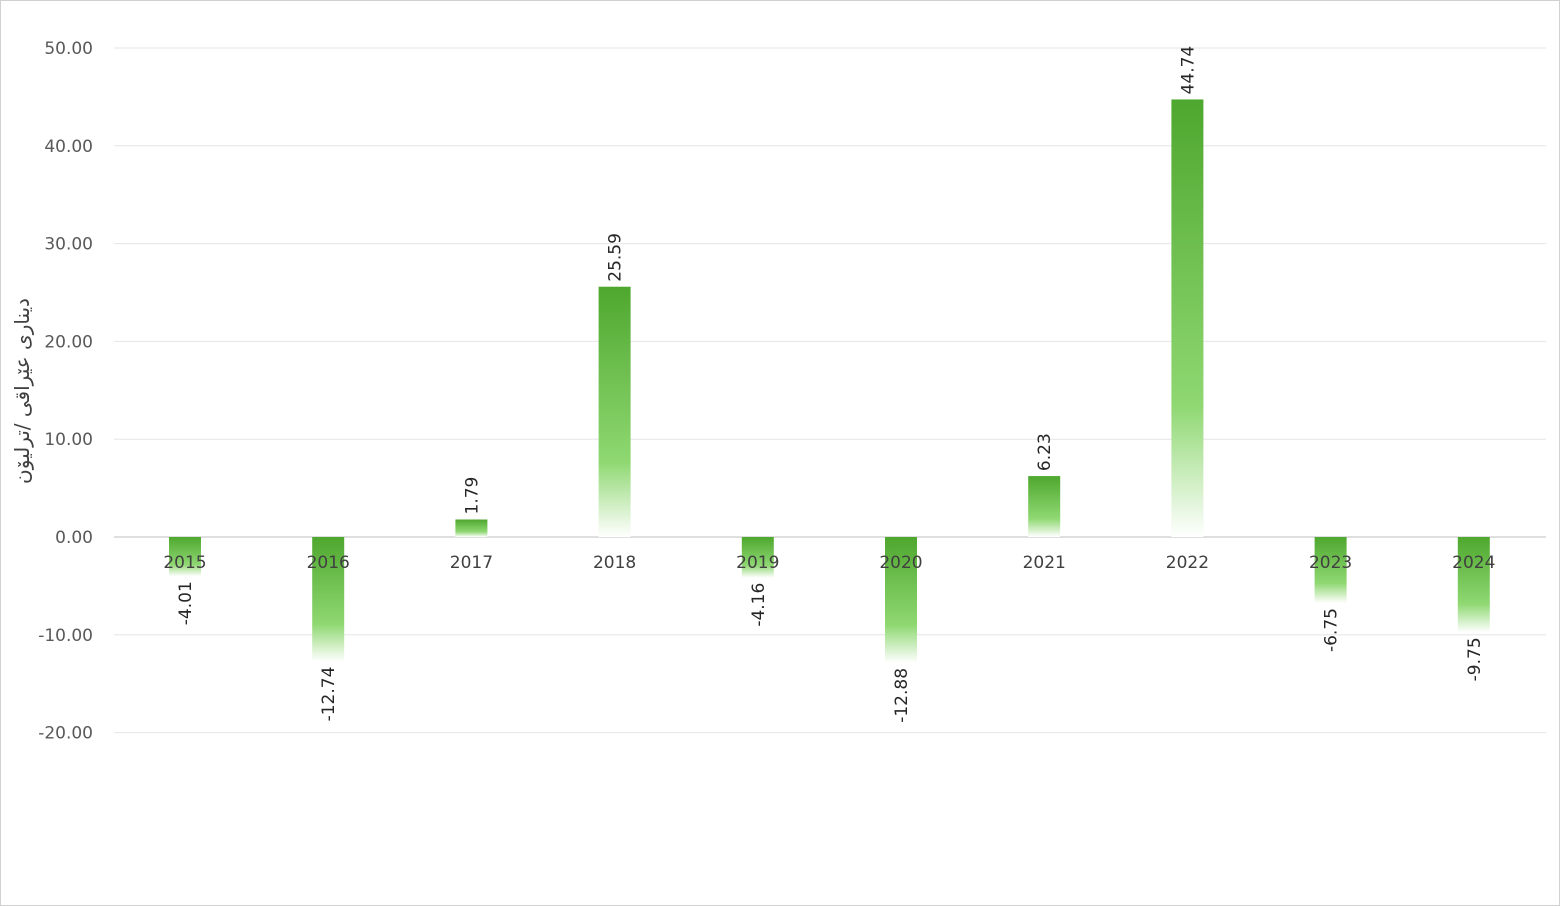  What do you see at coordinates (1187, 563) in the screenshot?
I see `x-tick-label: 2022` at bounding box center [1187, 563].